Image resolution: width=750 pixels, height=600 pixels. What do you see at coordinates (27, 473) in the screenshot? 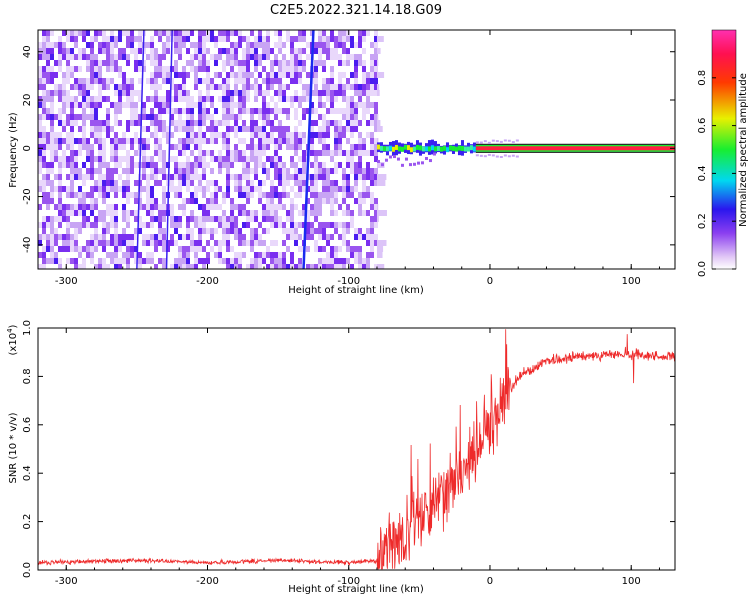
I see `y-tick-label: 0.4` at bounding box center [27, 473].